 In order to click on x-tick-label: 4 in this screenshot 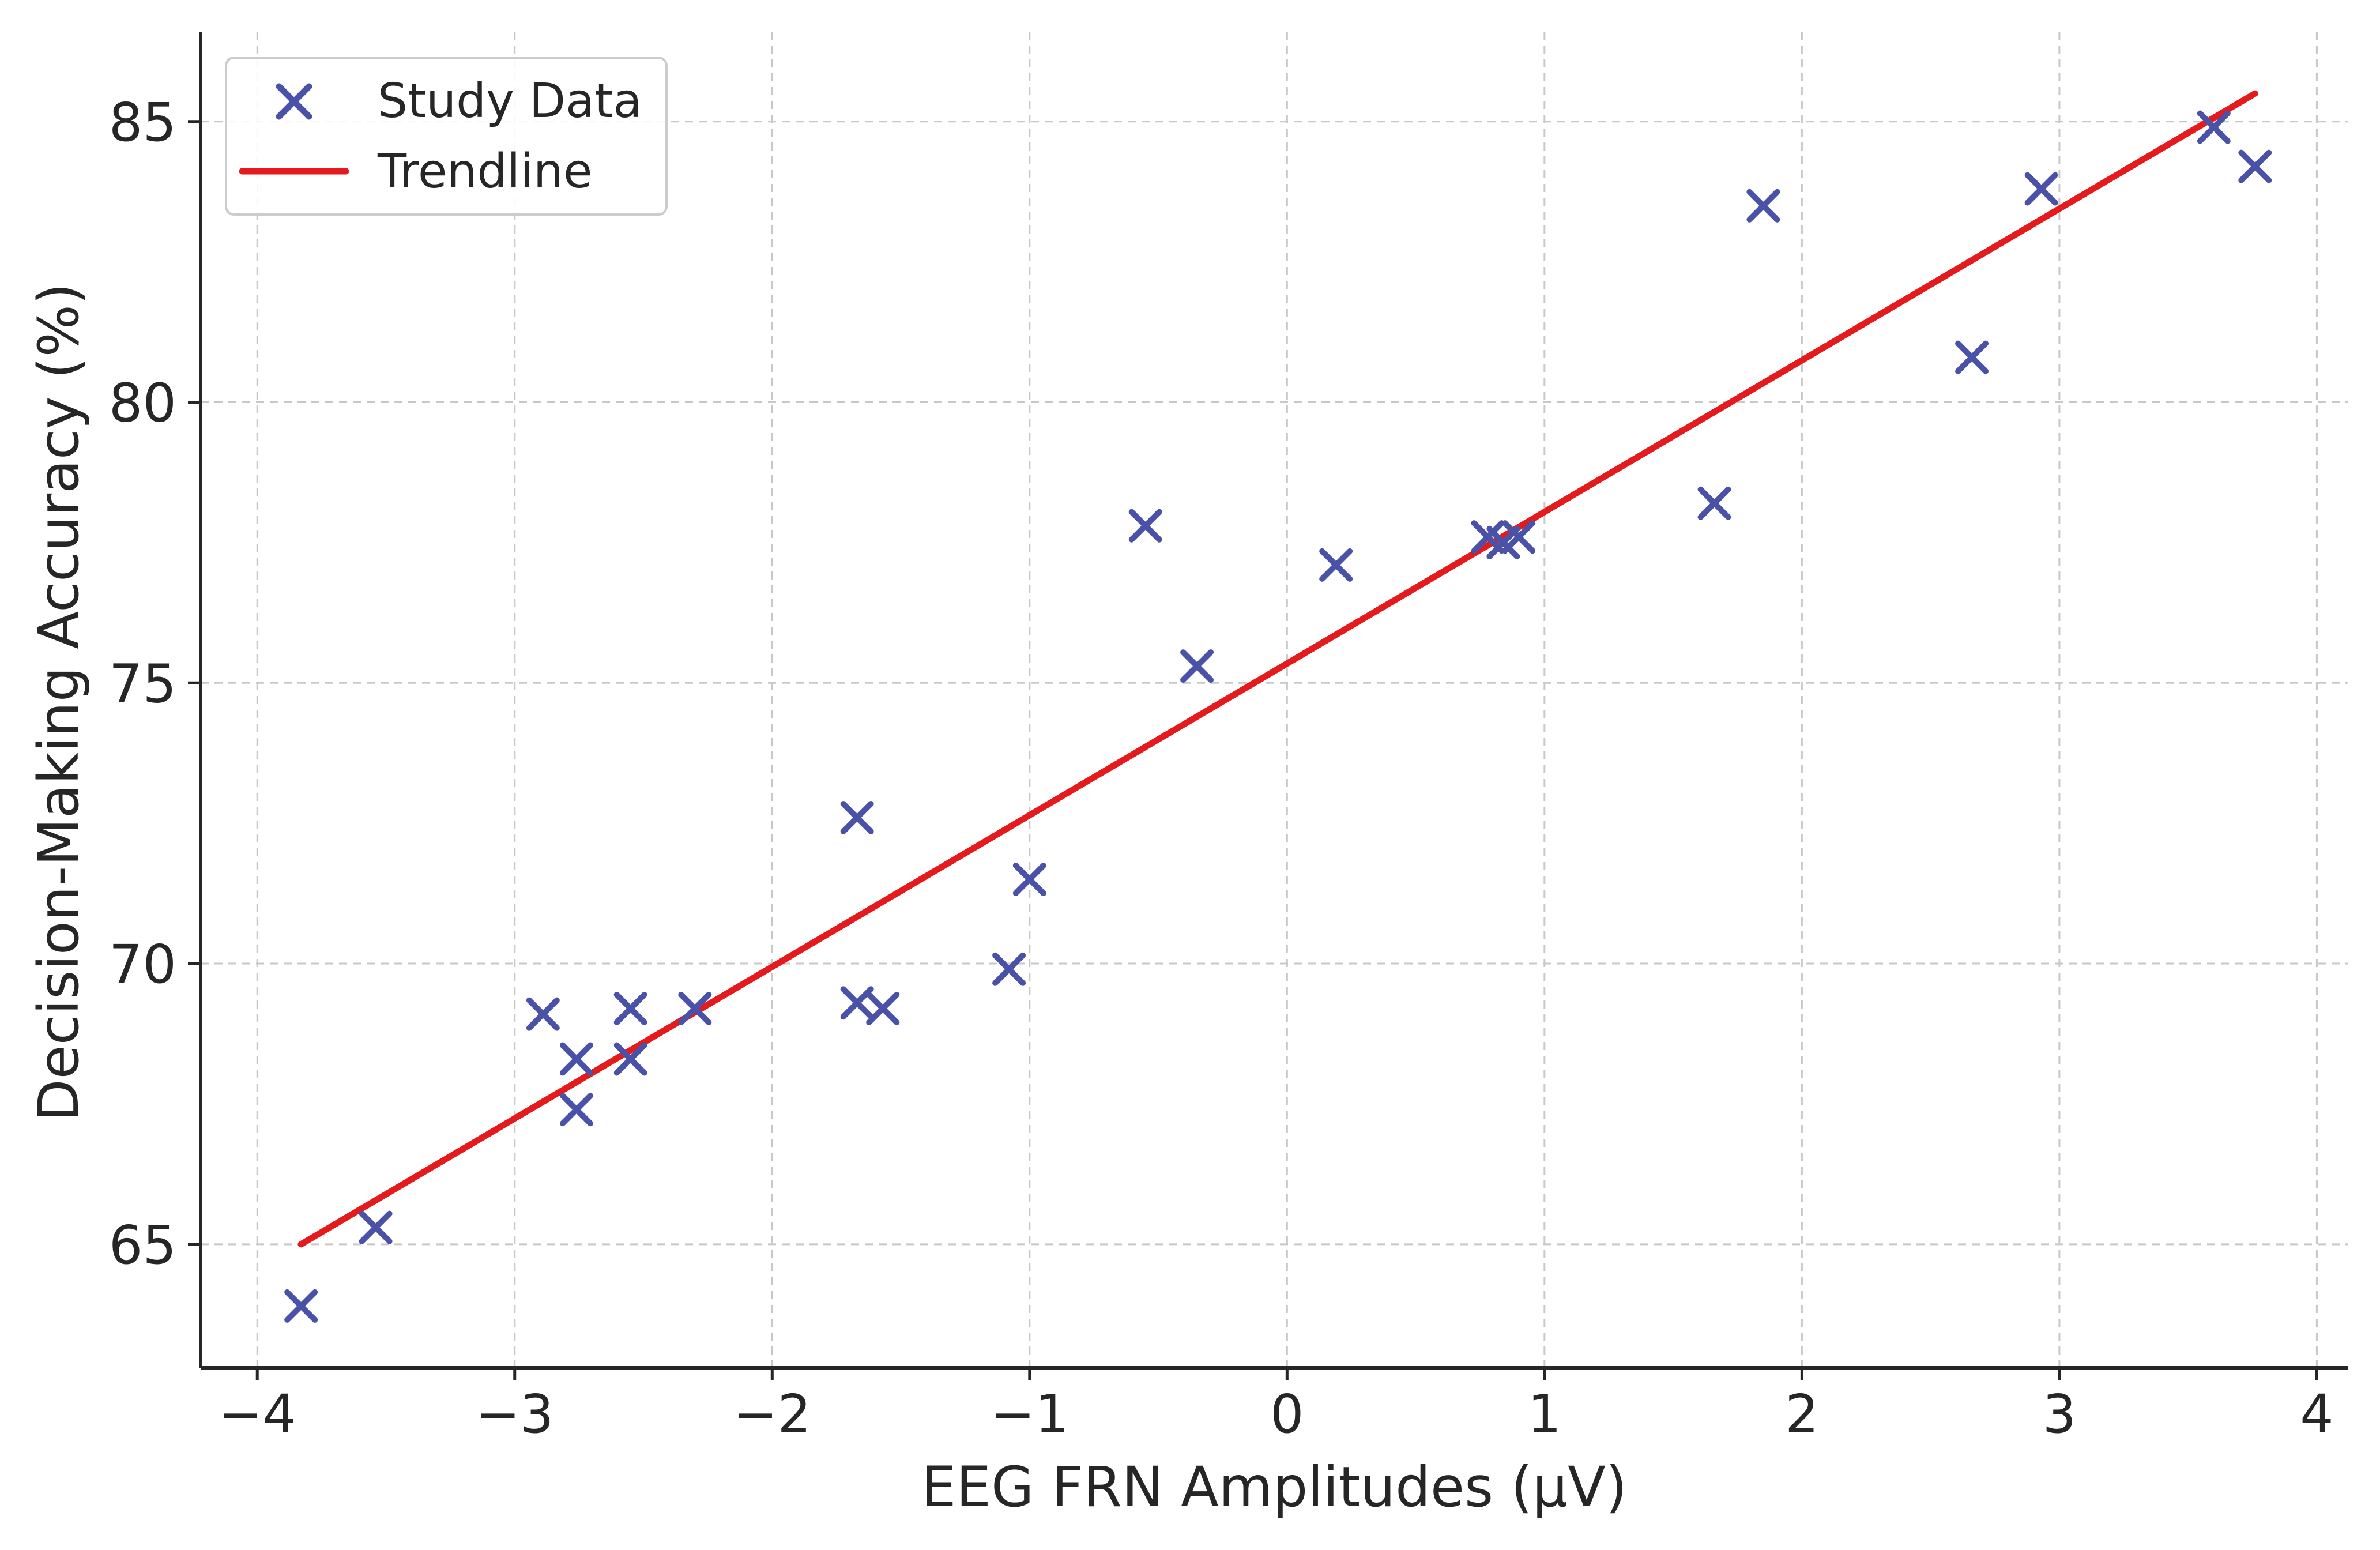, I will do `click(2317, 1414)`.